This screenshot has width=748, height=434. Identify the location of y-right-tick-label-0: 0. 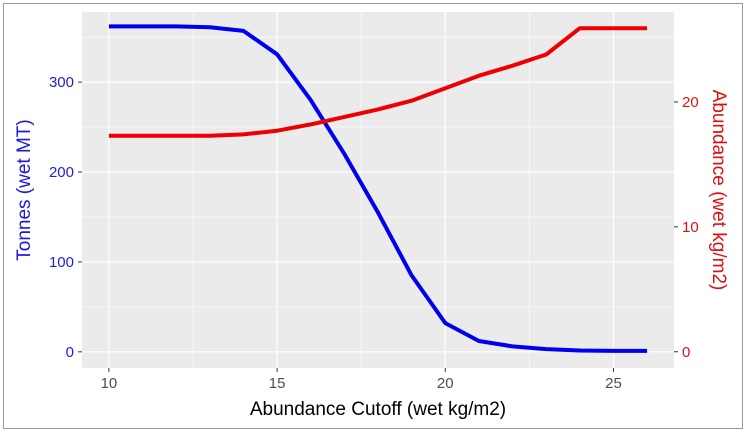
(686, 352).